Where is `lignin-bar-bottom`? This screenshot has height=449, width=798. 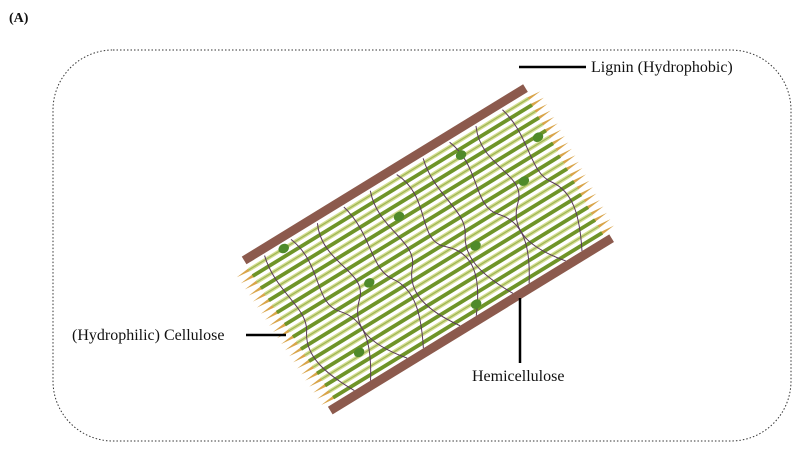 lignin-bar-bottom is located at coordinates (470, 324).